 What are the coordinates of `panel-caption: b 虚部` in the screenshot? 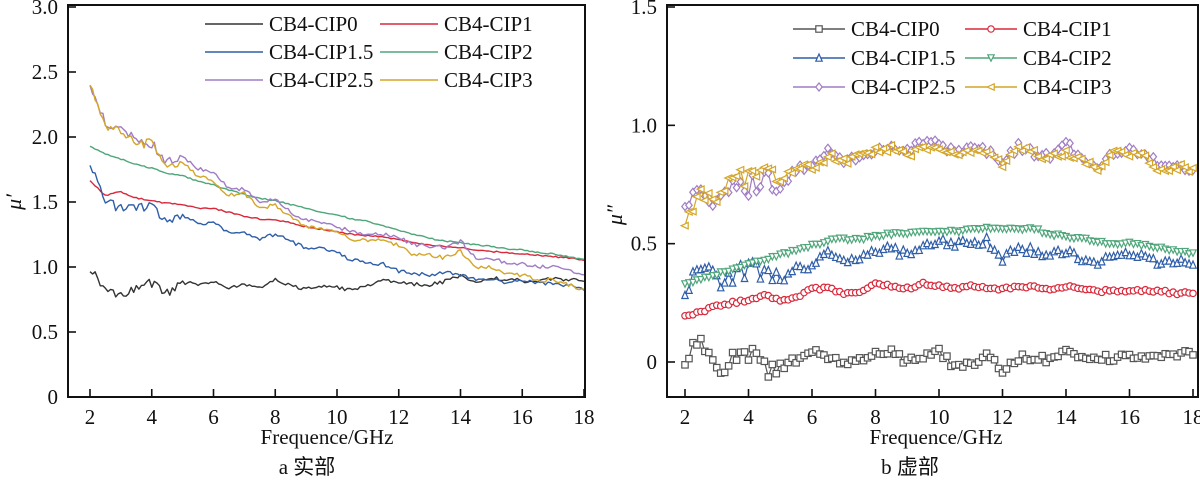 It's located at (910, 467).